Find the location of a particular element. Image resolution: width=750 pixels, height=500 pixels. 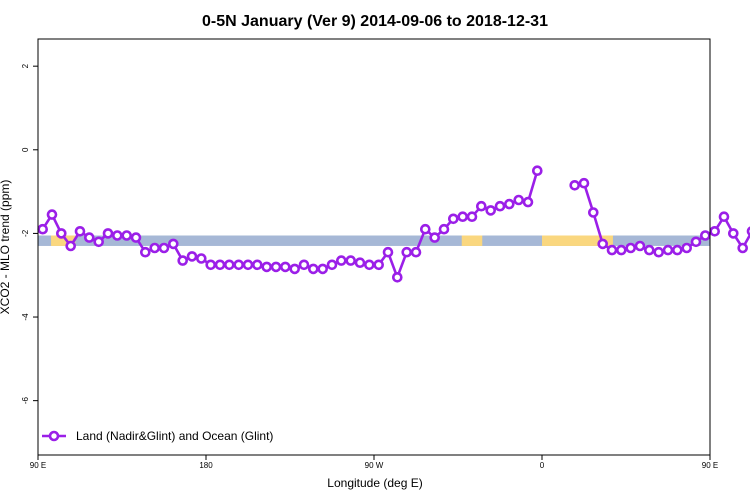

ocean-band is located at coordinates (374, 240).